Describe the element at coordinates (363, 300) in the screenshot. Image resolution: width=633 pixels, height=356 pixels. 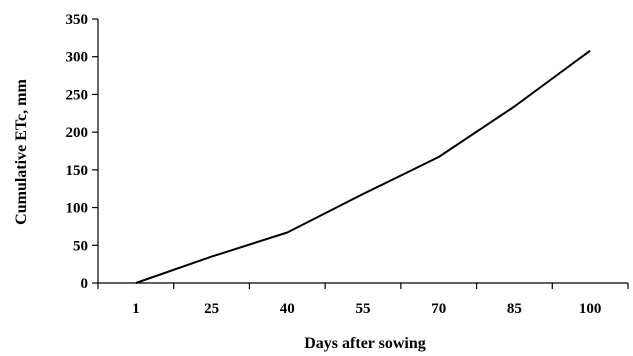
I see `x-axis-ticks: 1 25 40 55 70 85 100` at that location.